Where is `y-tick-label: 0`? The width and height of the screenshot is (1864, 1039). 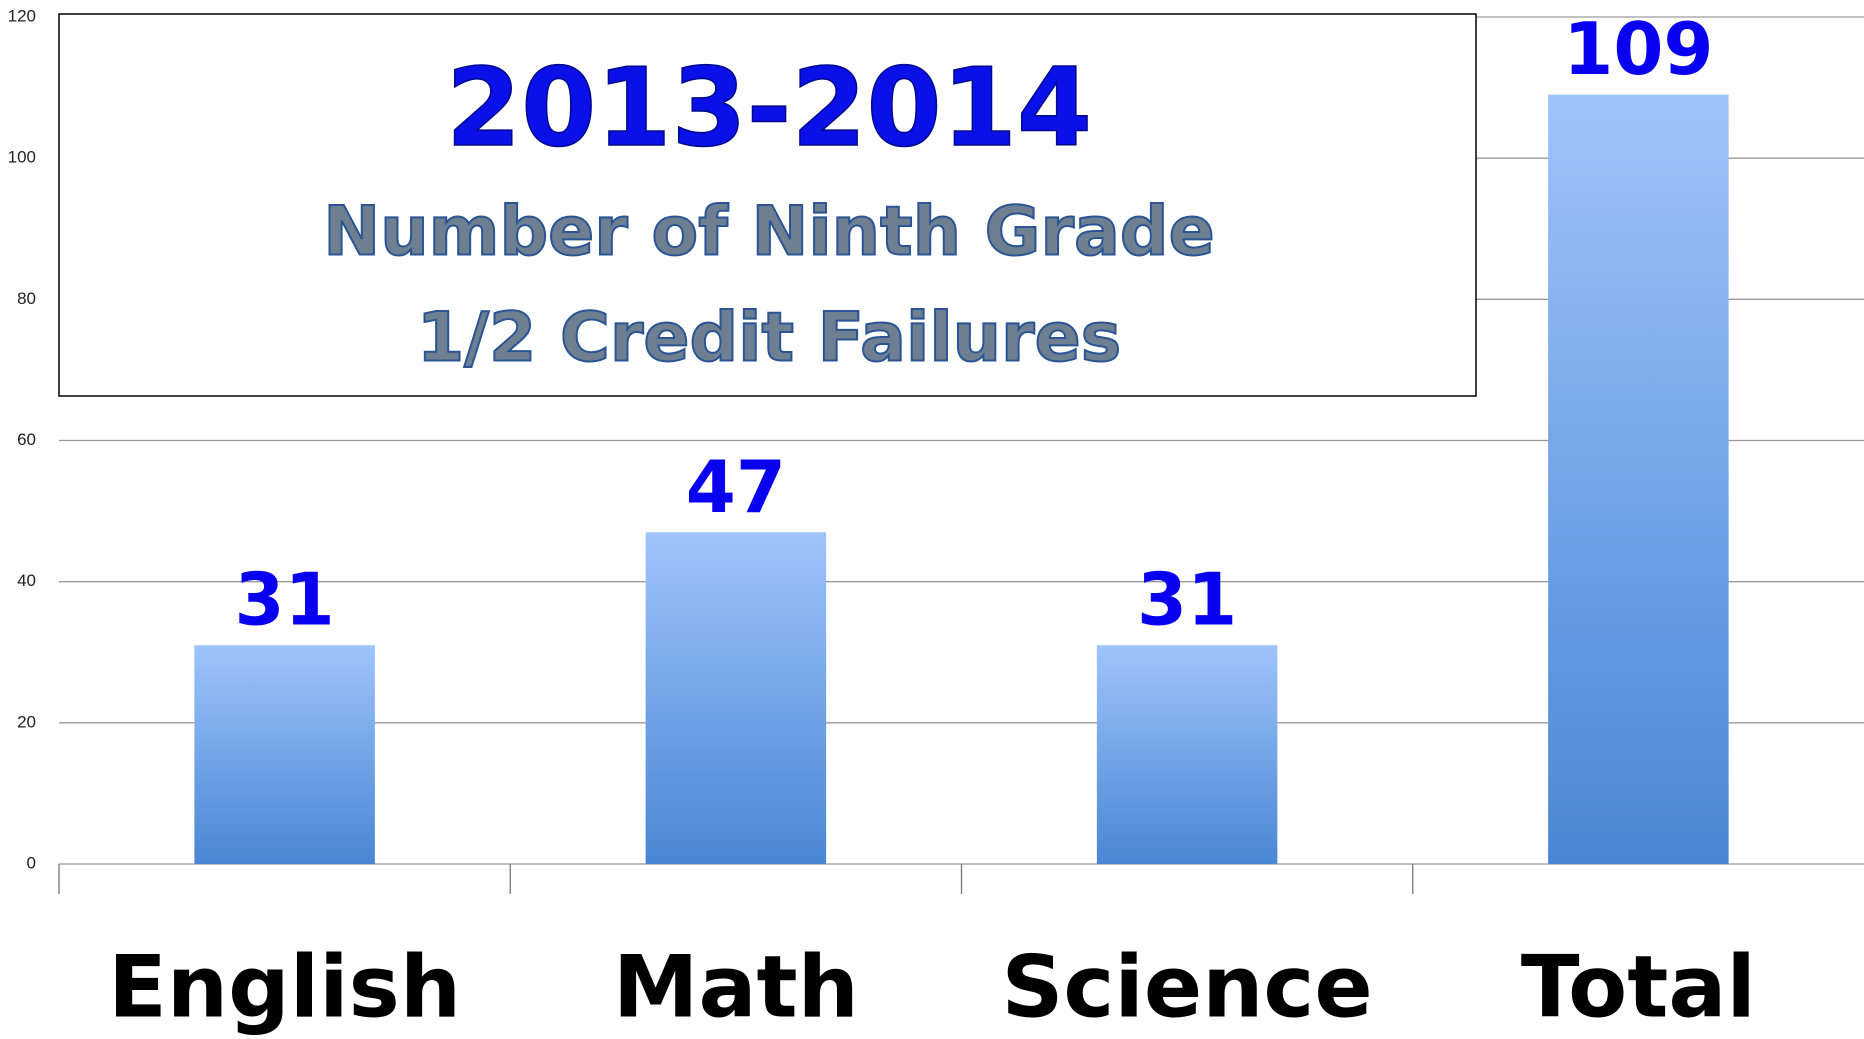
y-tick-label: 0 is located at coordinates (31, 862).